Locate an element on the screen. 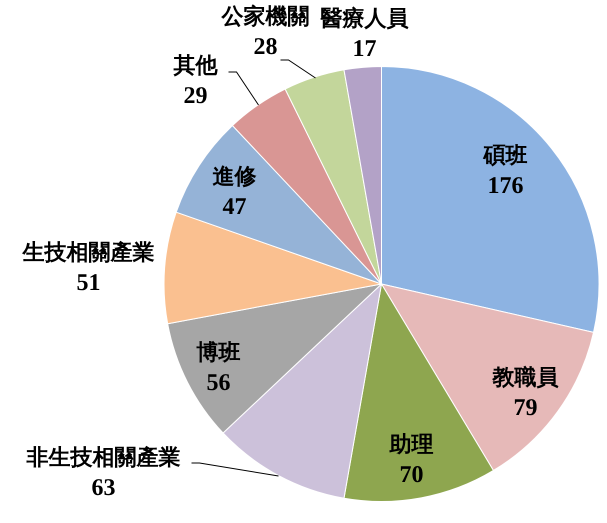 The height and width of the screenshot is (523, 607). slice-label: 公家機關 is located at coordinates (265, 16).